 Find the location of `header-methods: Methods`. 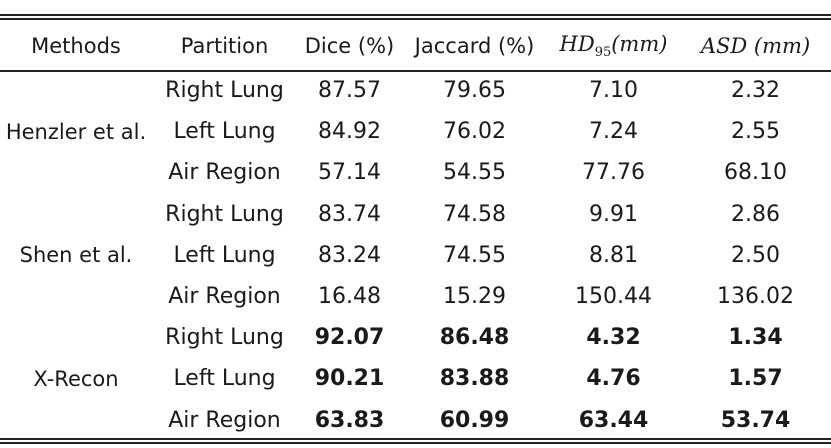

header-methods: Methods is located at coordinates (76, 46).